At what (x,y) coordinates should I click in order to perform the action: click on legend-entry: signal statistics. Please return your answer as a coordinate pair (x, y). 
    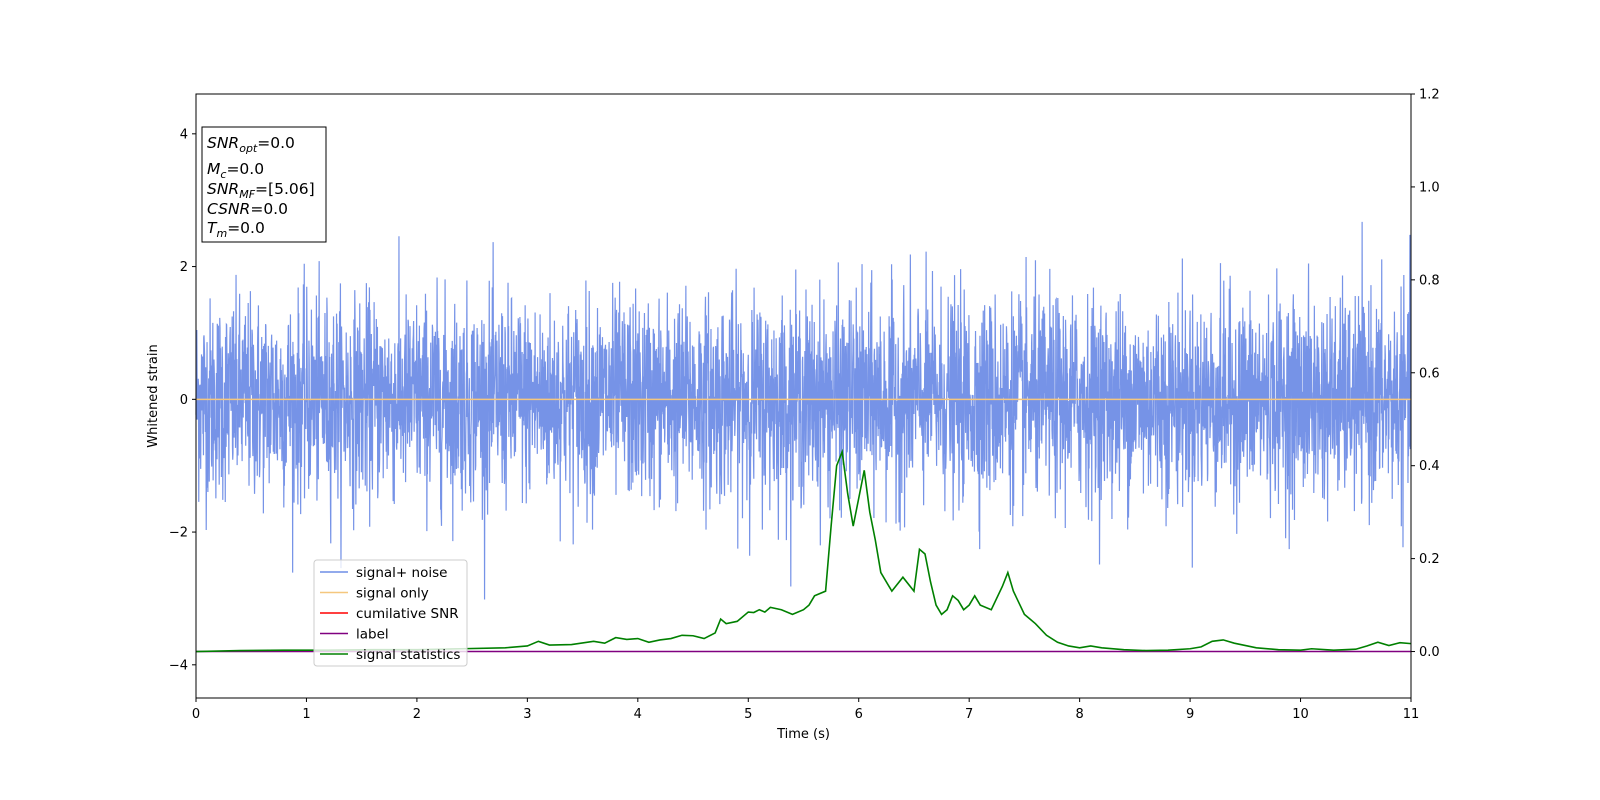
    Looking at the image, I should click on (408, 655).